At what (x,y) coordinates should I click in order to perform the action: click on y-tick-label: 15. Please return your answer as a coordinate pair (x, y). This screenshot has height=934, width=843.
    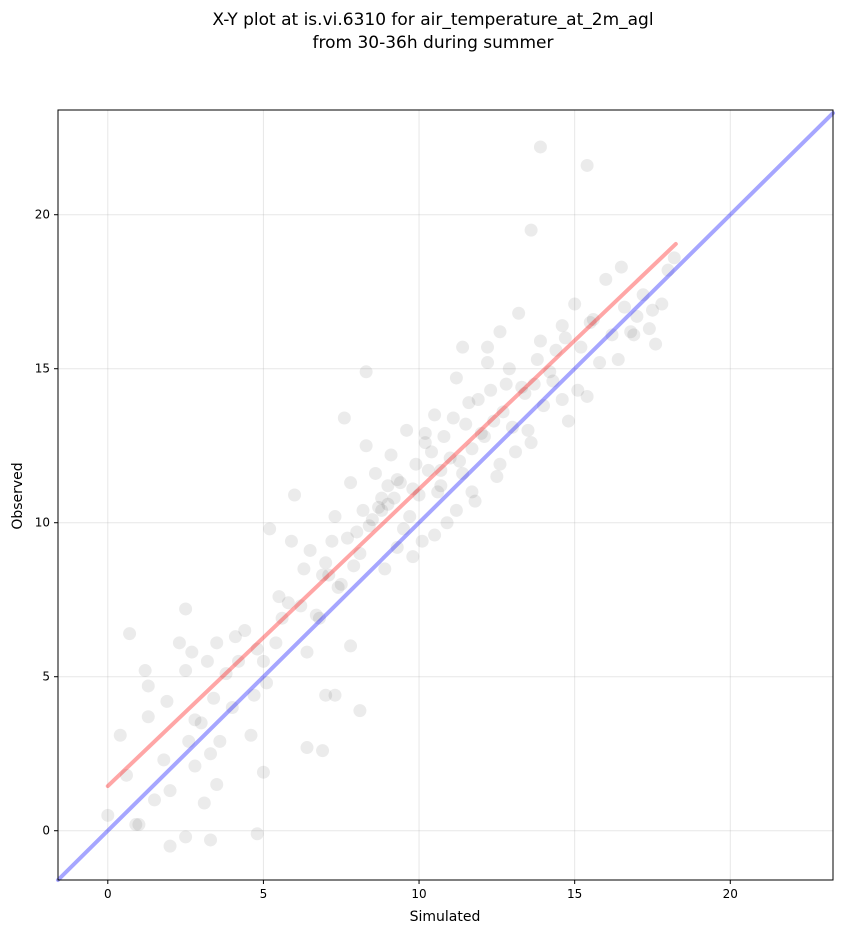
    Looking at the image, I should click on (42, 369).